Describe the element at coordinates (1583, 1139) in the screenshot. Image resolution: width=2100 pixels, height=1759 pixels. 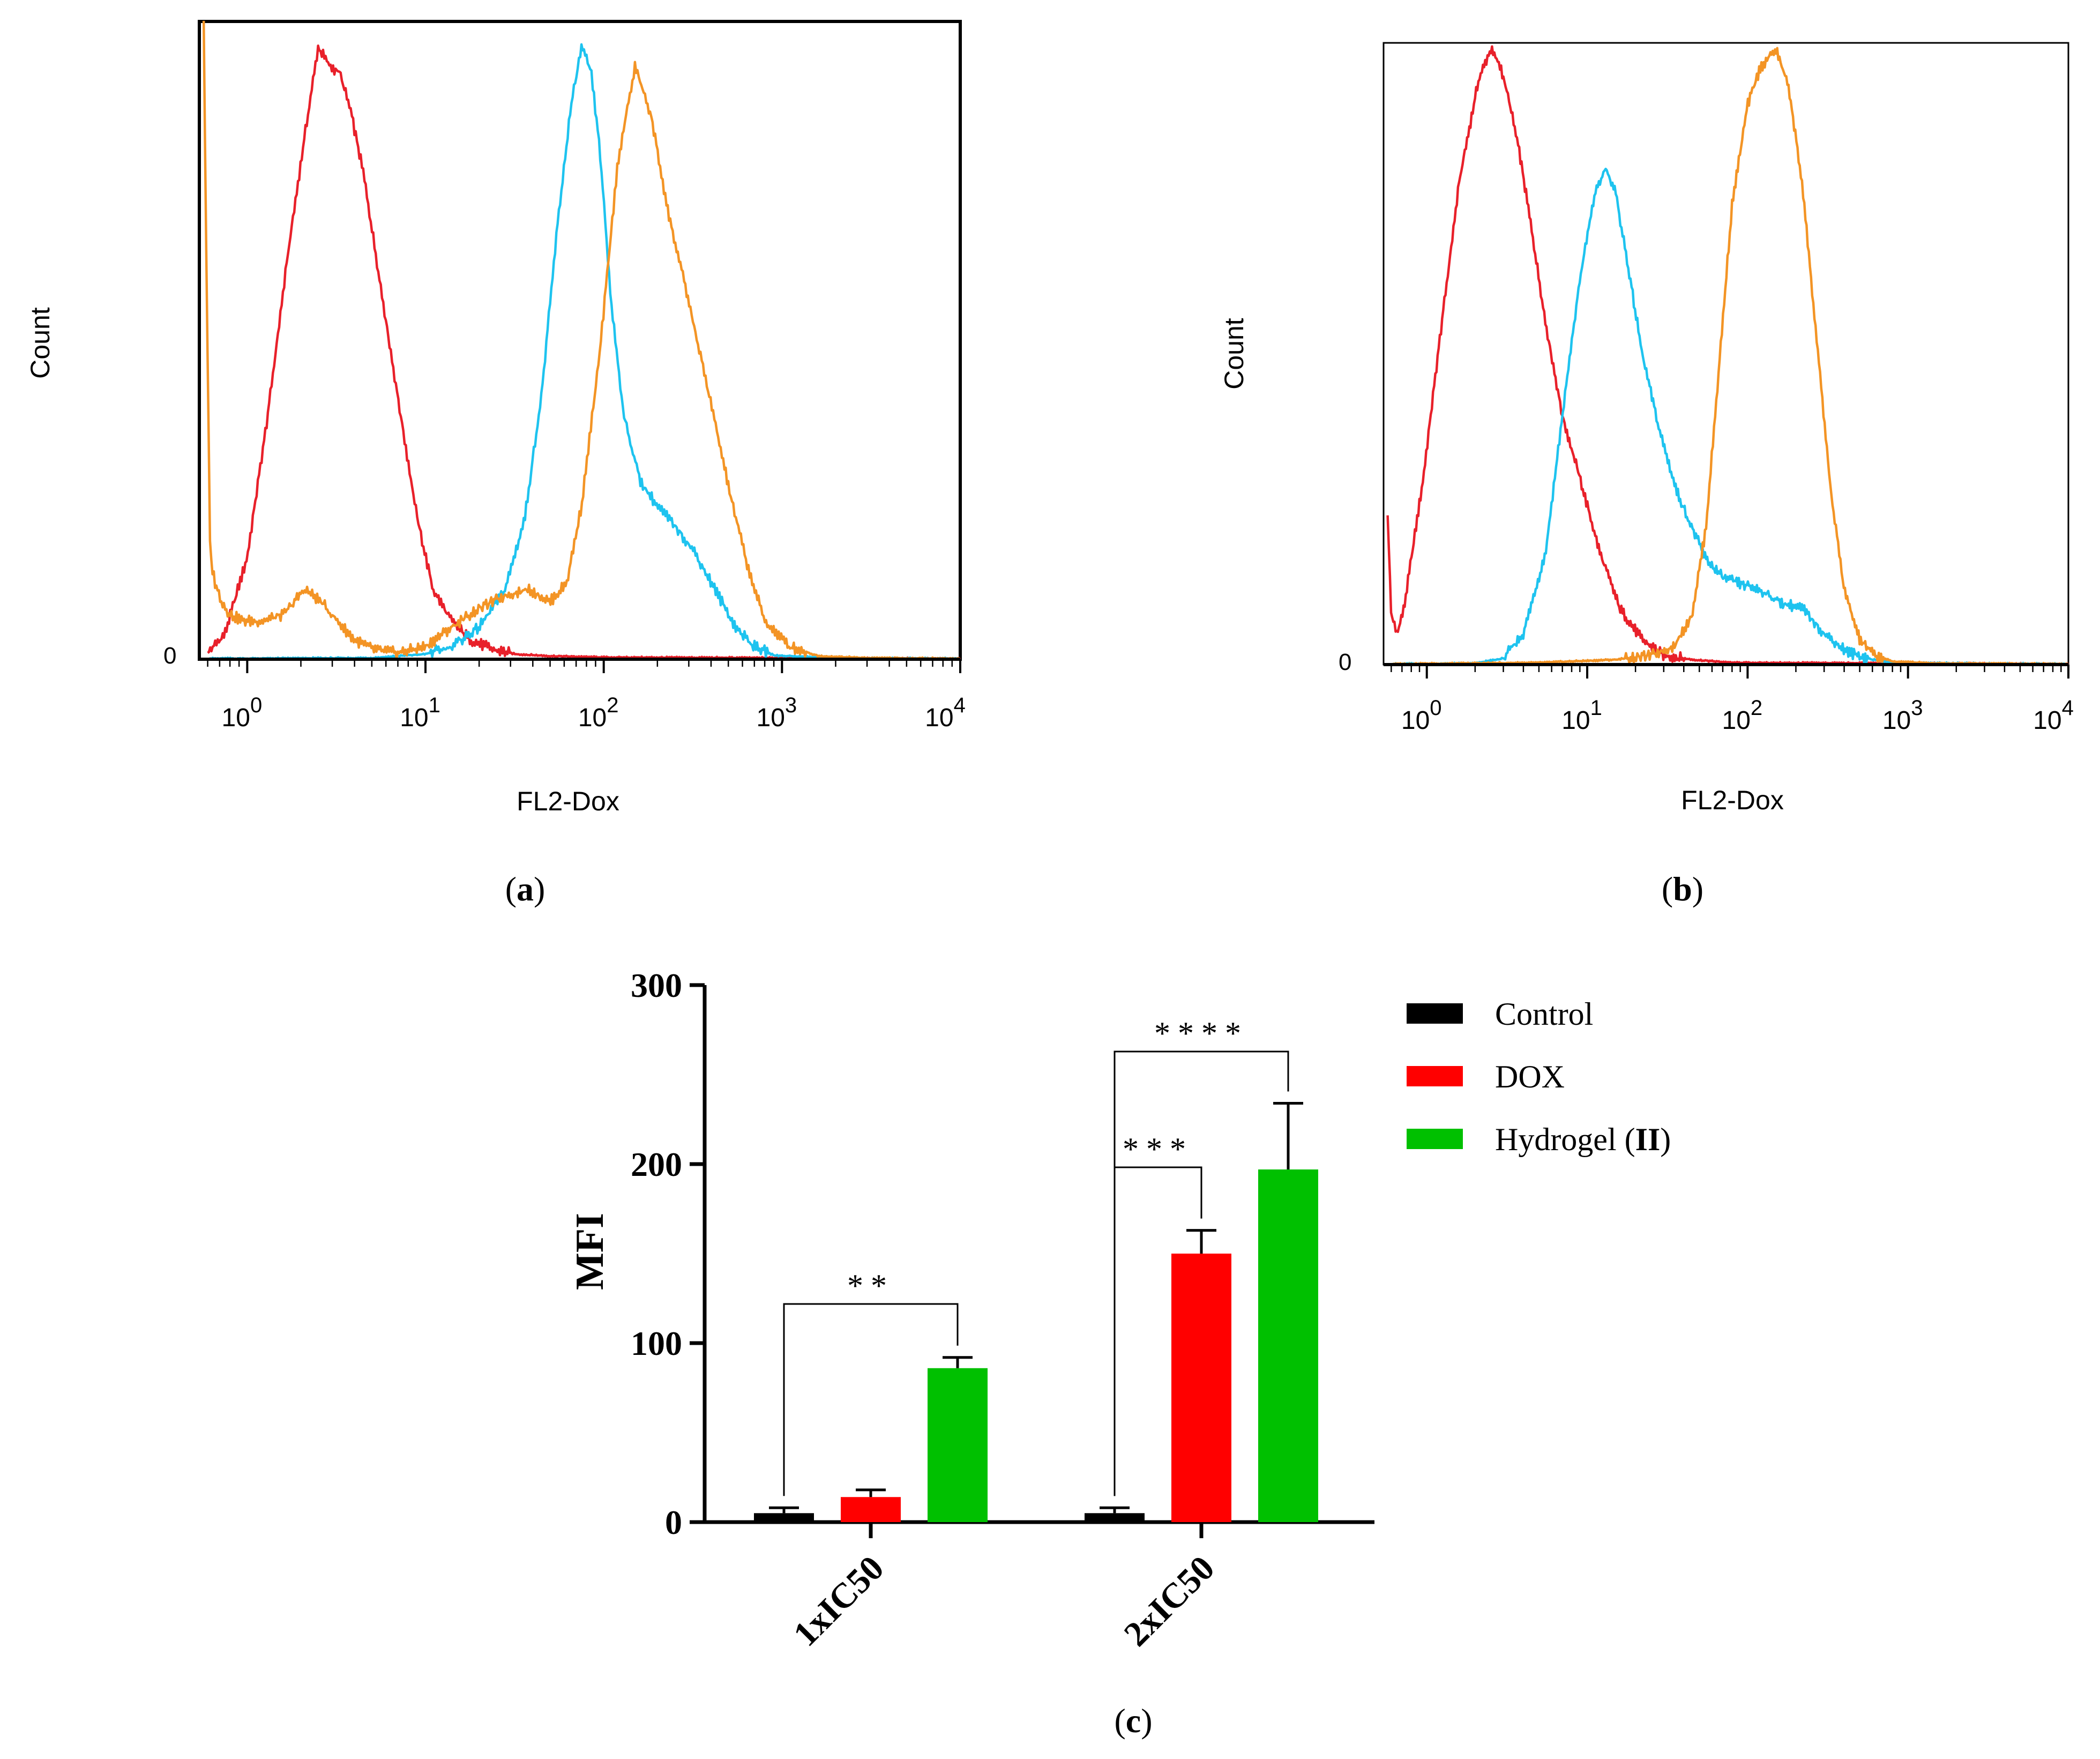
I see `legend-label: Hydrogel (II)` at that location.